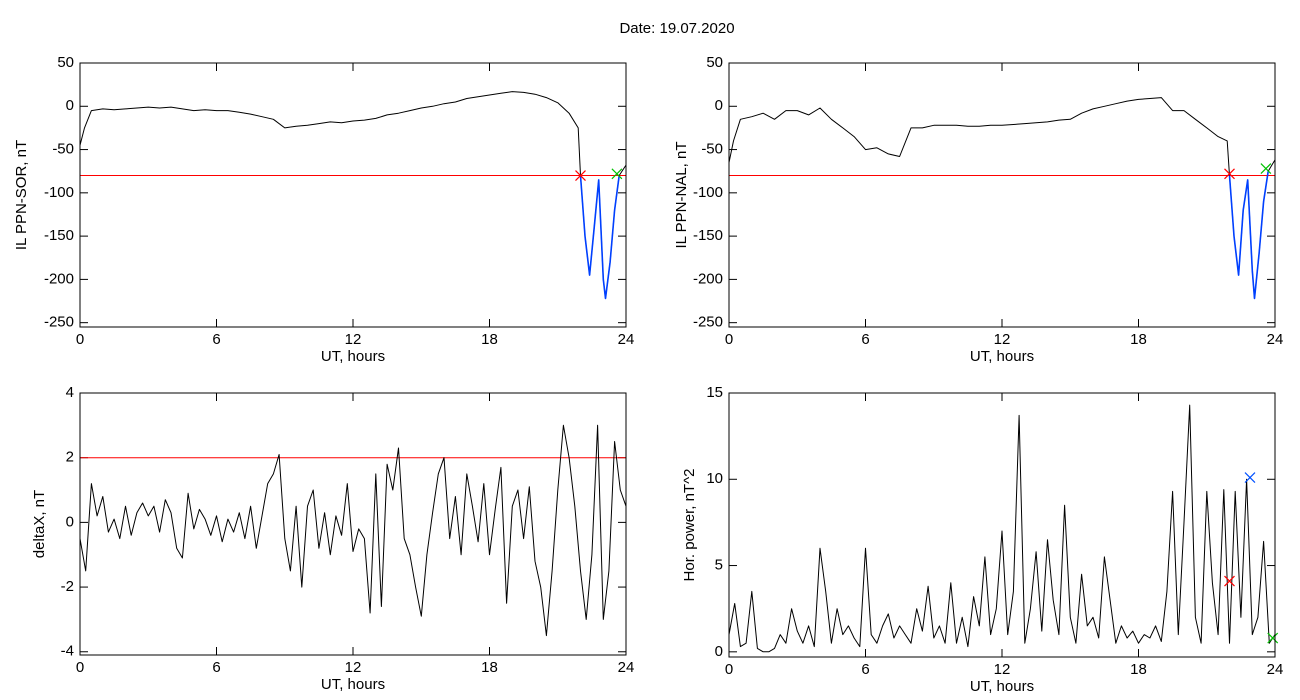 This screenshot has width=1300, height=700. Describe the element at coordinates (21, 195) in the screenshot. I see `y-axis-label: IL PPN-SOR, nT` at that location.